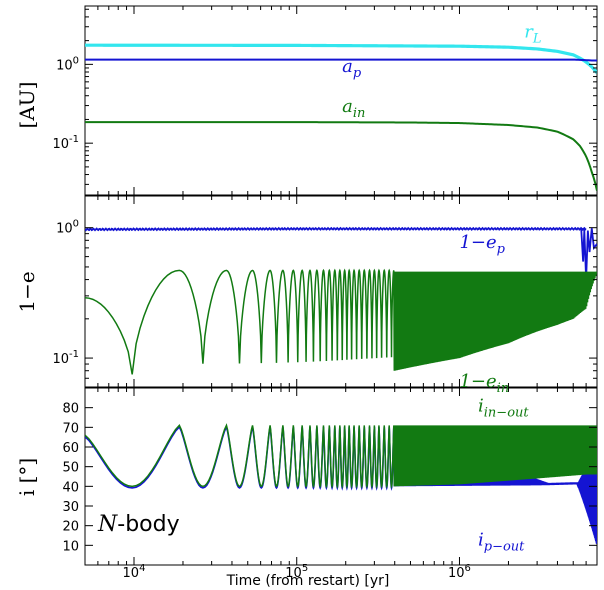 The image size is (604, 590). What do you see at coordinates (352, 68) in the screenshot?
I see `label-a-p: ap` at bounding box center [352, 68].